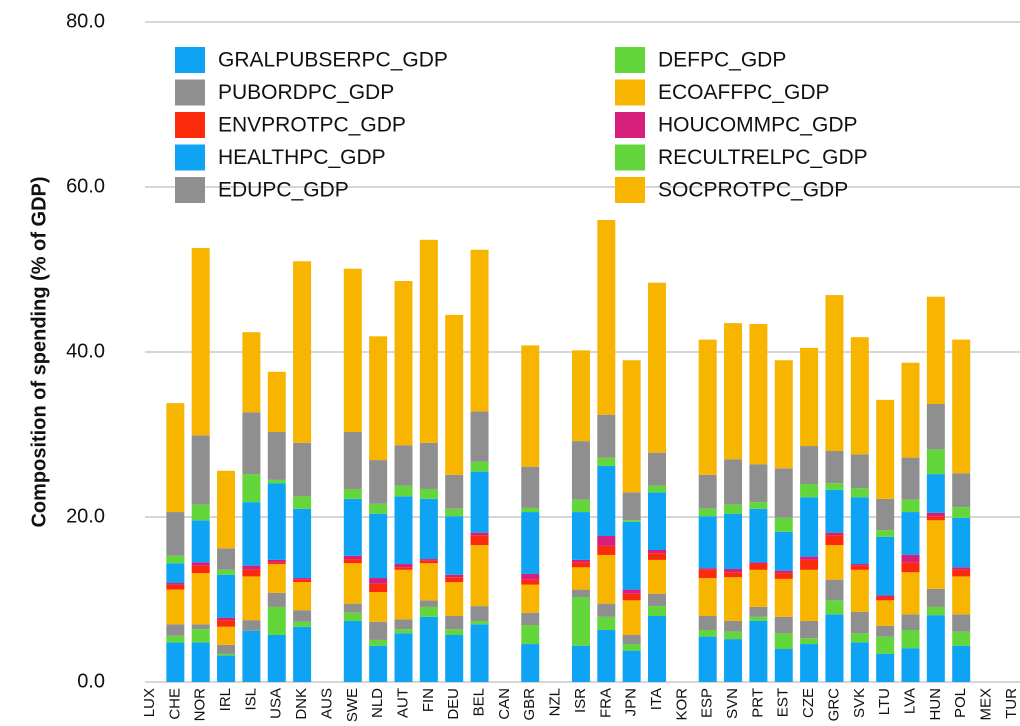  Describe the element at coordinates (85, 351) in the screenshot. I see `y-tick-label: 40.0` at that location.